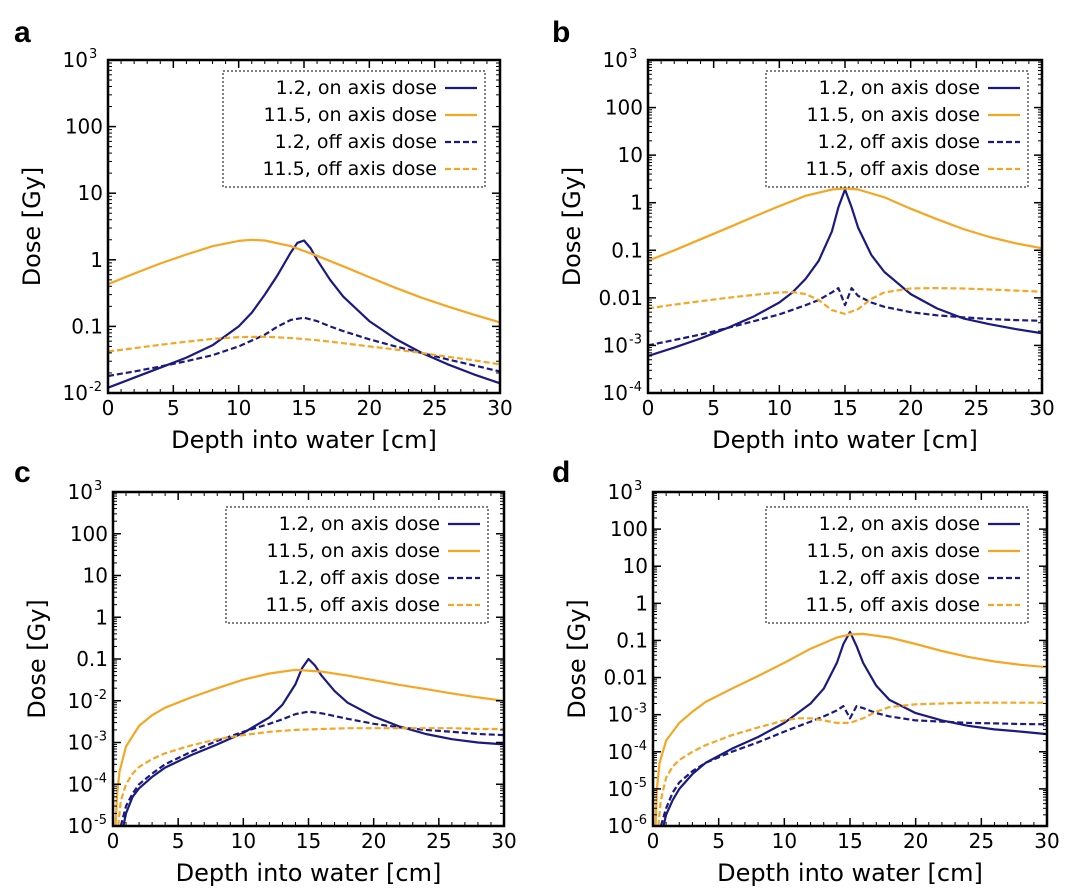  What do you see at coordinates (620, 298) in the screenshot?
I see `y-tick-label: 0.01` at bounding box center [620, 298].